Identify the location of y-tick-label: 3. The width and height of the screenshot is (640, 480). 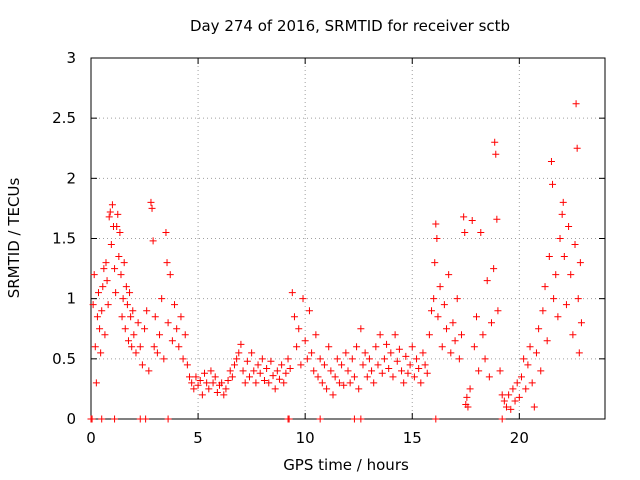
(71, 58).